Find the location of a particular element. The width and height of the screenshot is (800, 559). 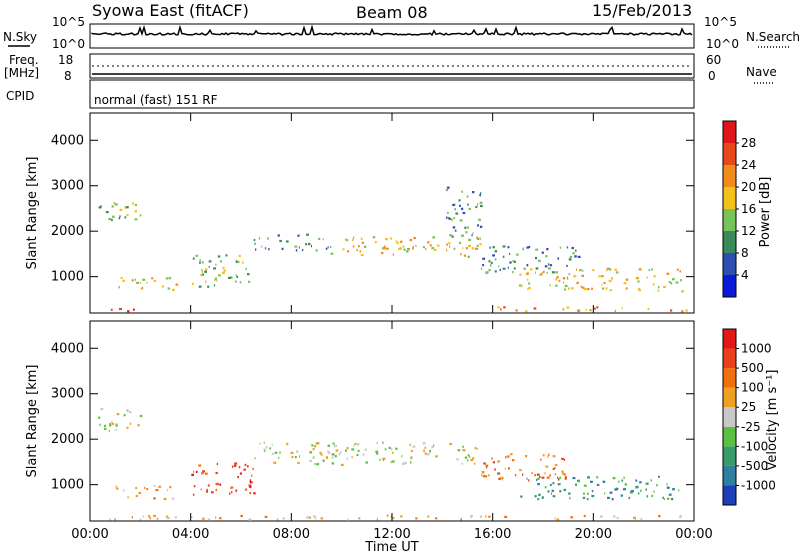

velocity-colorbar-tick-label: -25 is located at coordinates (751, 427).